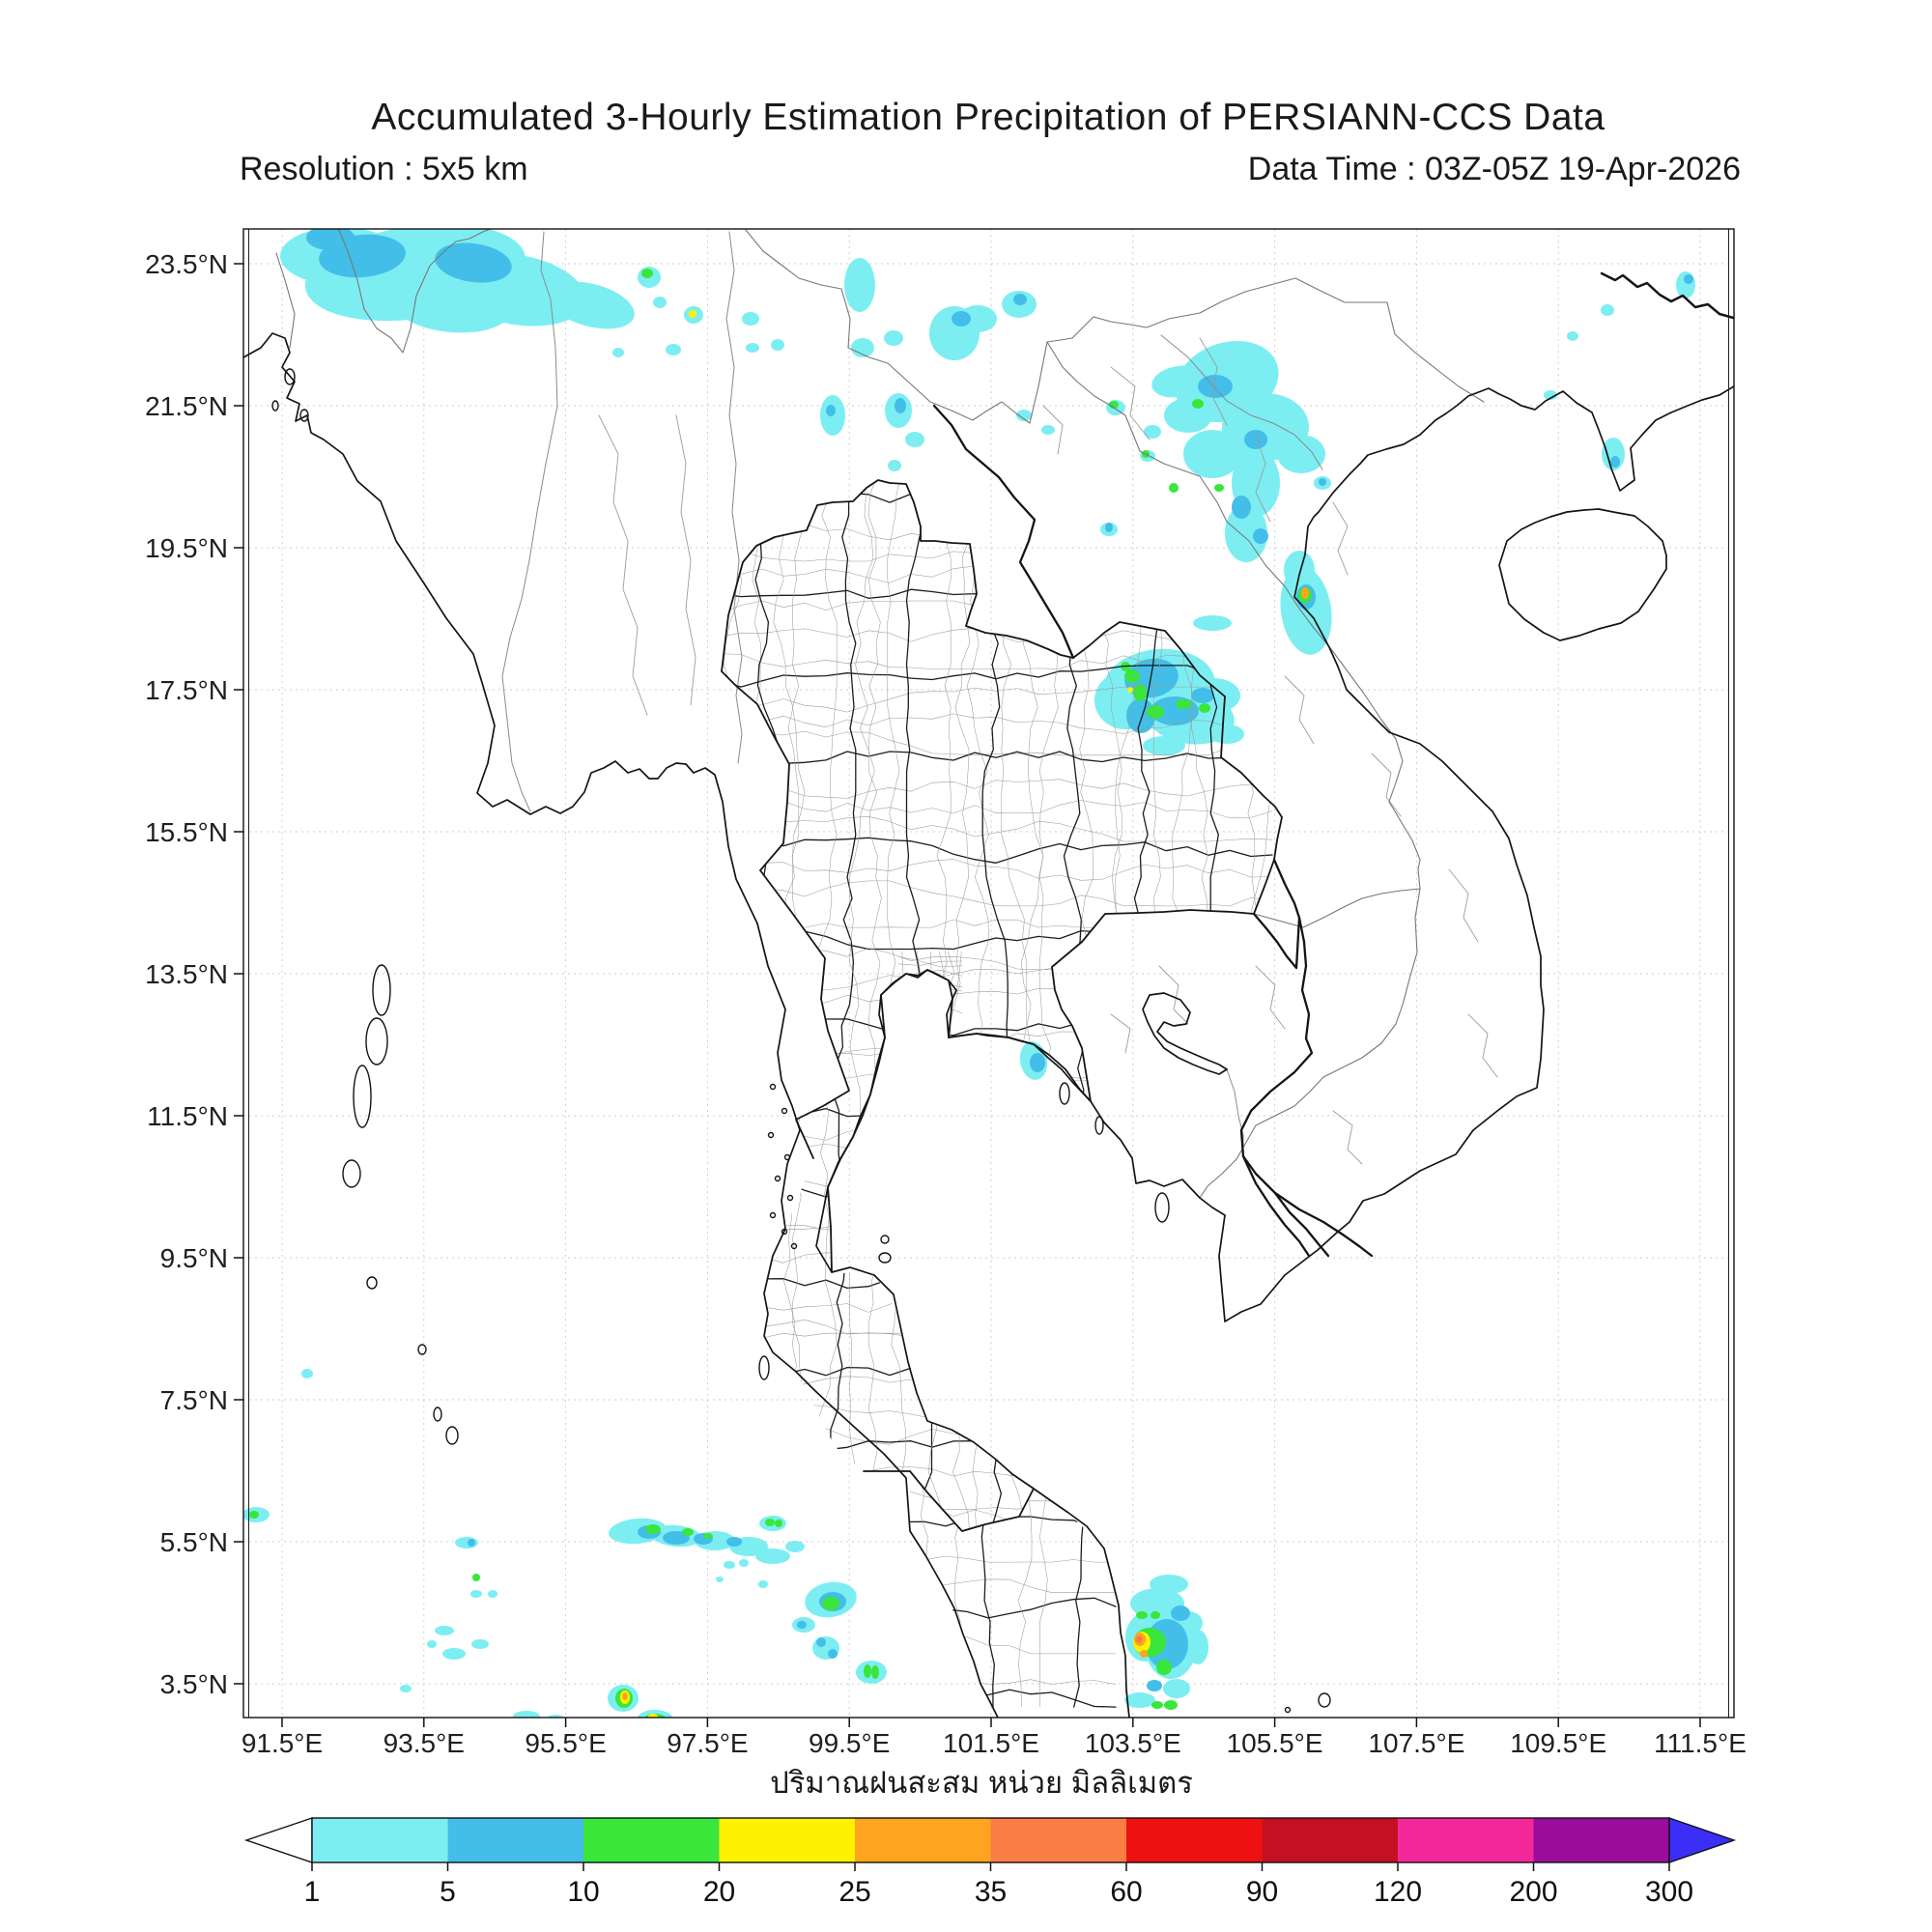 This screenshot has height=1932, width=1932. Describe the element at coordinates (187, 1116) in the screenshot. I see `y-tick-label: 11.5°N` at that location.